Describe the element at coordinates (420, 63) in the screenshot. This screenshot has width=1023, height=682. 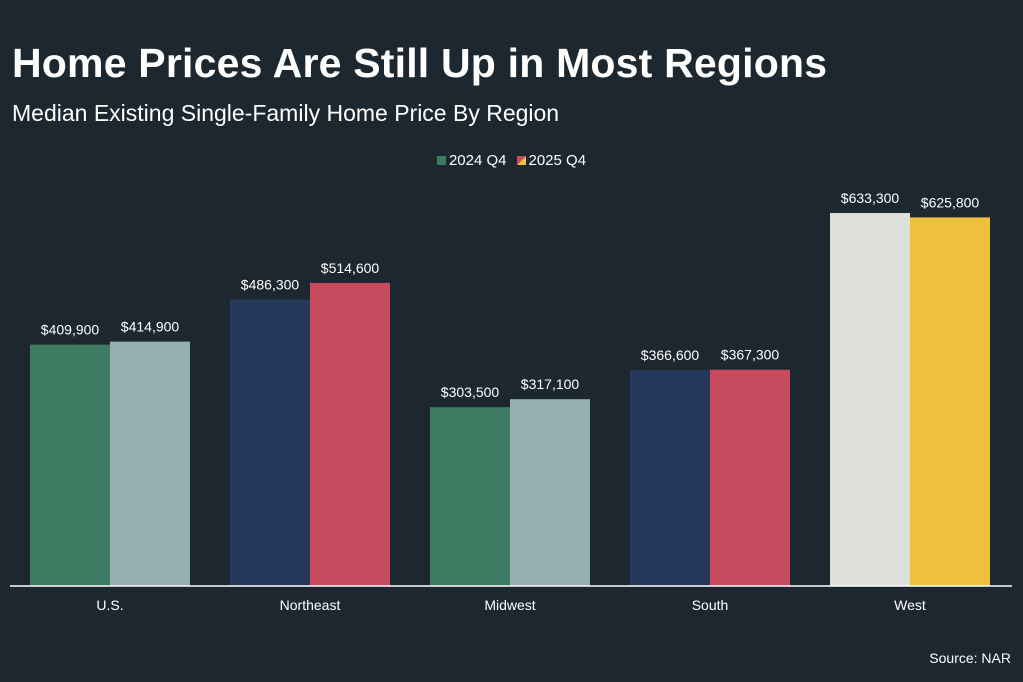
I see `page-title: Home Prices Are Still Up in Most Regions` at that location.